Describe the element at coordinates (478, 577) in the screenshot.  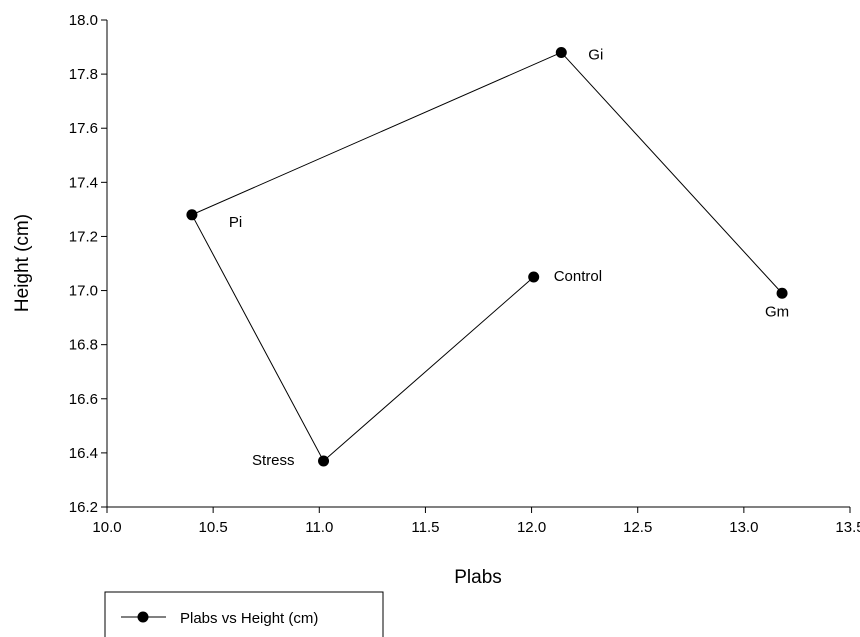
I see `x-axis-title: Plabs` at that location.